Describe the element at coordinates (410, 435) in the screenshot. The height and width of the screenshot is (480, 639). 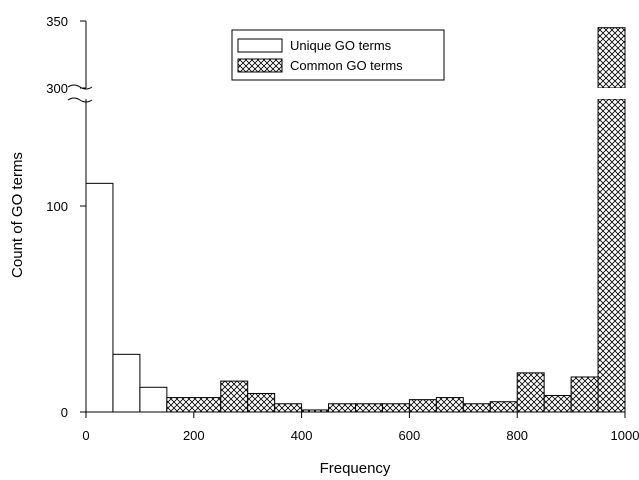
I see `x-tick-label-600: 600` at that location.